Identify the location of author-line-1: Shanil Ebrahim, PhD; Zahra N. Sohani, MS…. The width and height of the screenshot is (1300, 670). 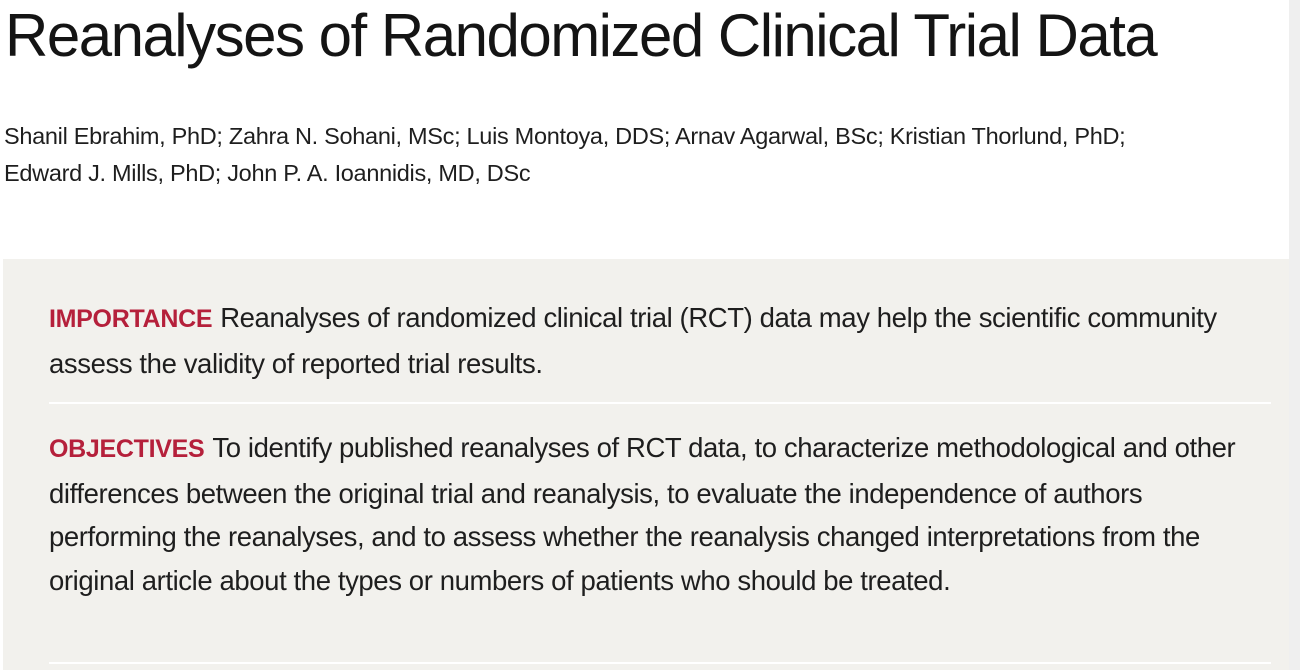
(565, 136).